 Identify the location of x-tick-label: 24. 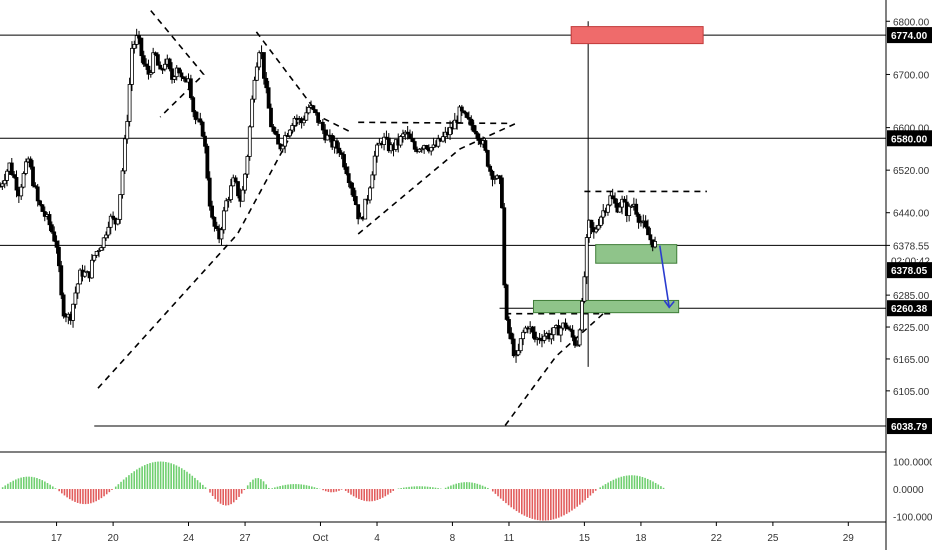
(189, 538).